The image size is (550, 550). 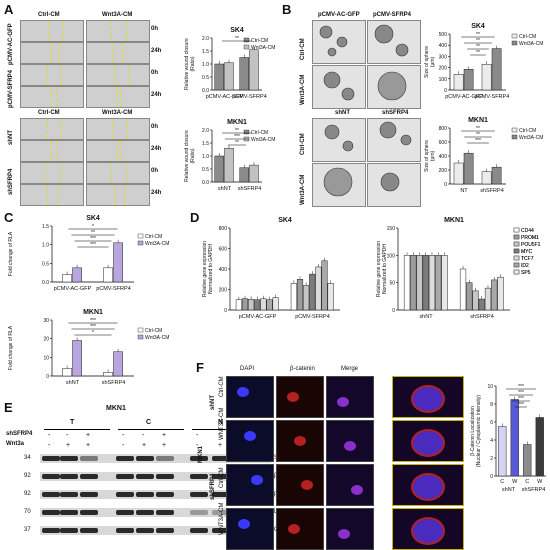 What do you see at coordinates (502, 482) in the screenshot?
I see `x-tick-label: C` at bounding box center [502, 482].